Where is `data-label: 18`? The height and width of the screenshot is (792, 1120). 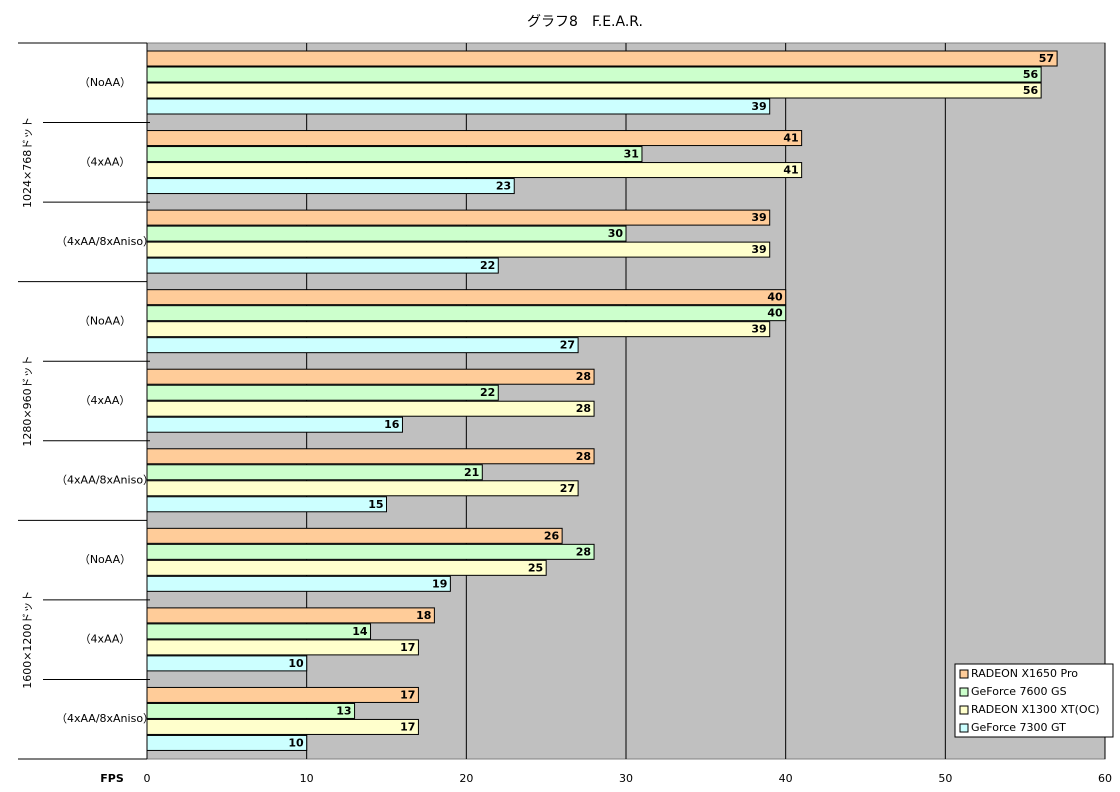
data-label: 18 is located at coordinates (423, 615).